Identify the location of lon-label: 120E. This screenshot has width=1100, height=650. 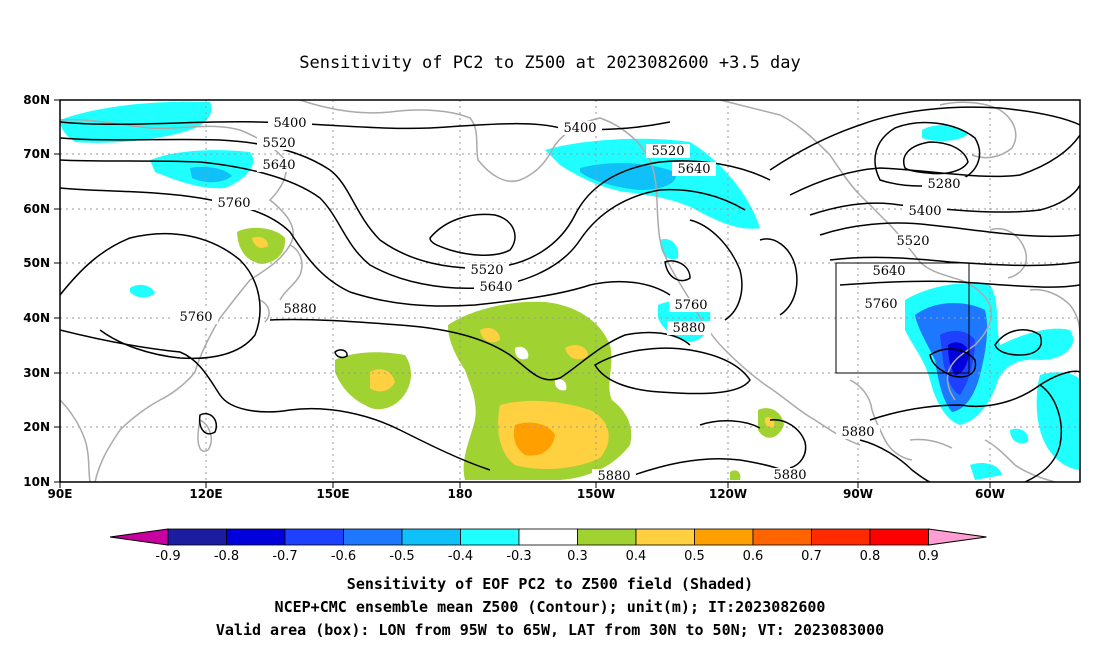
(205, 494).